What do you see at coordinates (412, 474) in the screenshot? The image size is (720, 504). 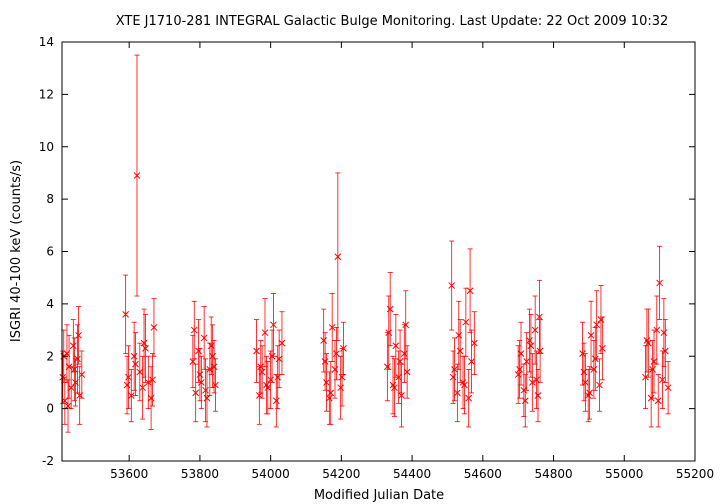 I see `x-tick-label: 54400` at bounding box center [412, 474].